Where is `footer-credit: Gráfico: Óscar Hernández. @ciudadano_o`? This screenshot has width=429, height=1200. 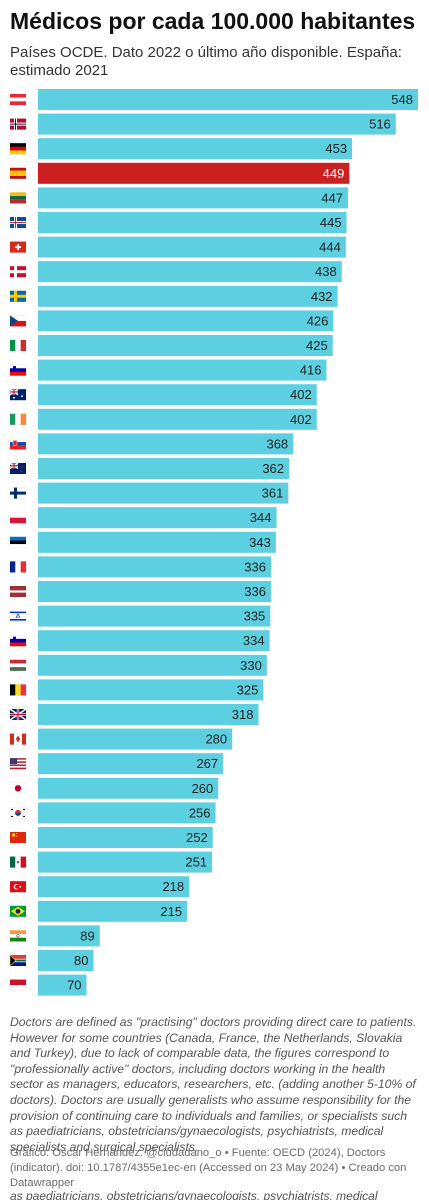 footer-credit: Gráfico: Óscar Hernández. @ciudadano_o is located at coordinates (116, 1153).